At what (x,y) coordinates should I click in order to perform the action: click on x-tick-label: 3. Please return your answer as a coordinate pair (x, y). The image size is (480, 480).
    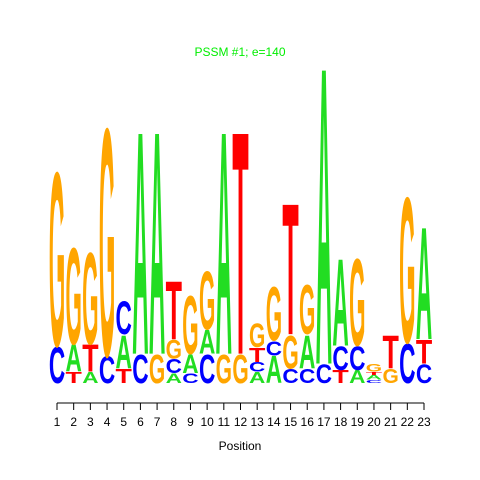
    Looking at the image, I should click on (90, 422).